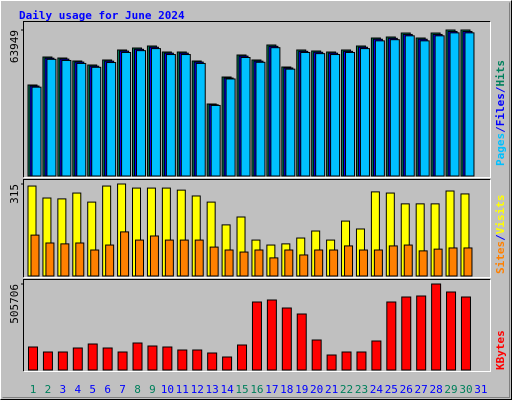 Image resolution: width=512 pixels, height=400 pixels. Describe the element at coordinates (102, 15) in the screenshot. I see `chart-title: Daily usage for June 2024` at that location.